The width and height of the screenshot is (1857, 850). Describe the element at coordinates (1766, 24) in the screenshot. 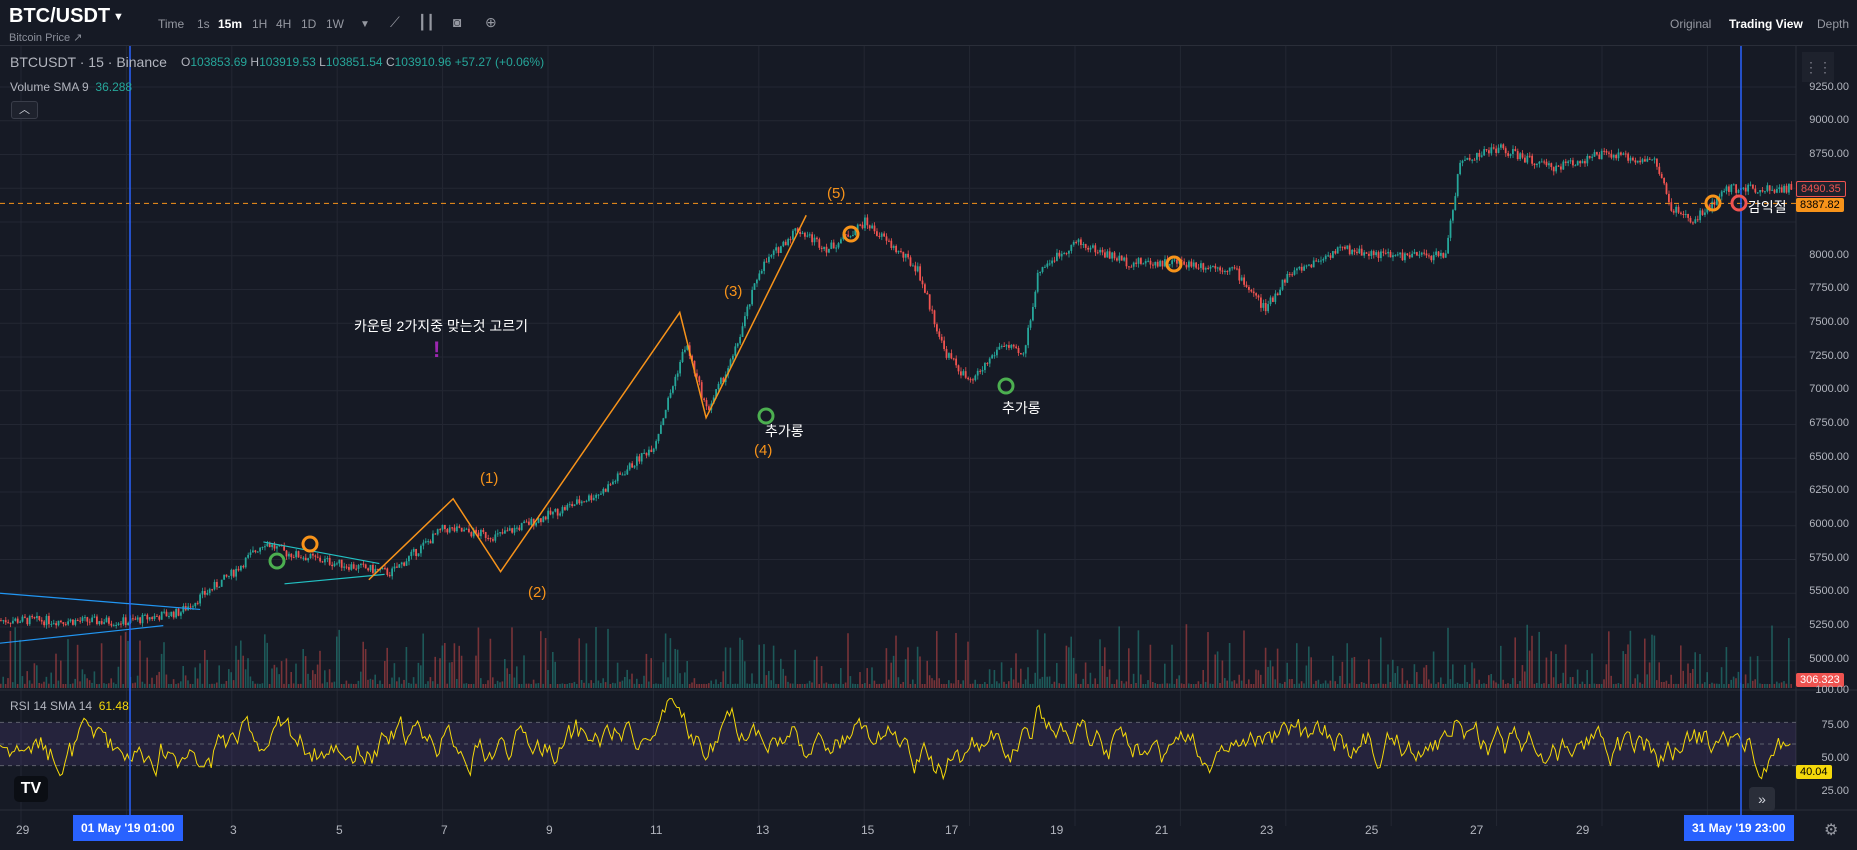

I see `view-trading-view: Trading View` at that location.